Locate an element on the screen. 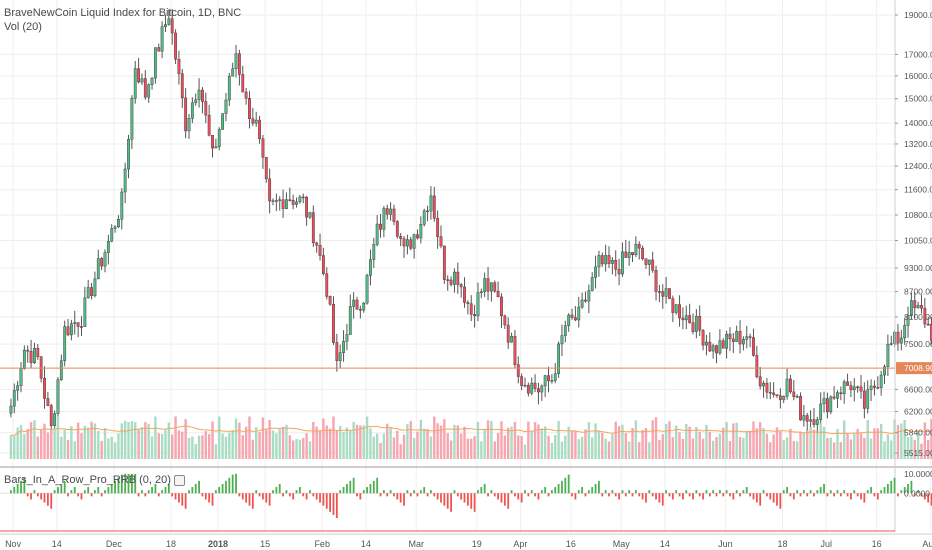 The height and width of the screenshot is (550, 932). time-tick-label: 19 is located at coordinates (477, 544).